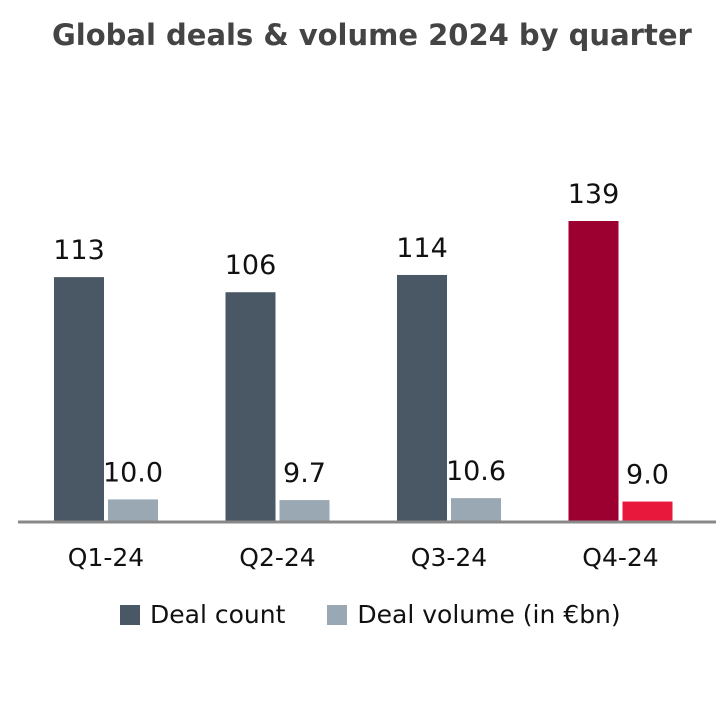 This screenshot has width=726, height=719. I want to click on x-tick-label-q4-24: Q4-24, so click(620, 557).